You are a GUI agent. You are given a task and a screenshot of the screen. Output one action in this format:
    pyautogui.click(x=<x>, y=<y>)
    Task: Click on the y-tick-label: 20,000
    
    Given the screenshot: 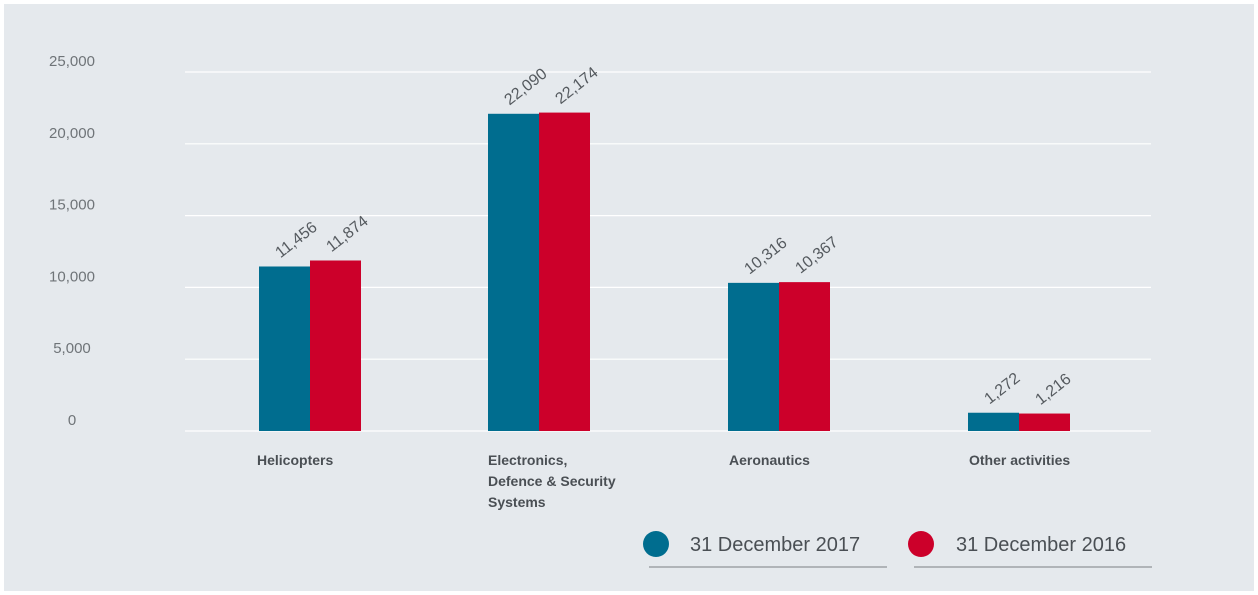 What is the action you would take?
    pyautogui.click(x=72, y=133)
    